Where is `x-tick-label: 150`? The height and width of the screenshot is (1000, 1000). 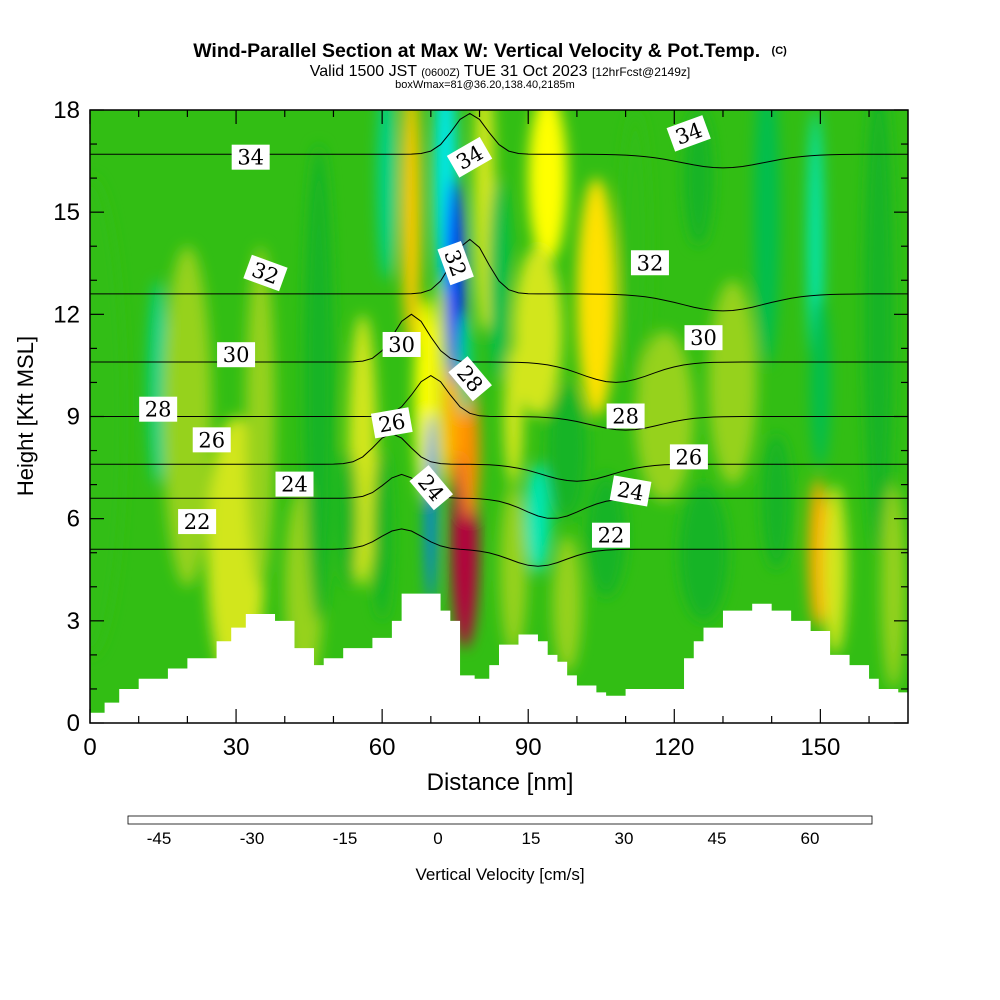 x-tick-label: 150 is located at coordinates (820, 747).